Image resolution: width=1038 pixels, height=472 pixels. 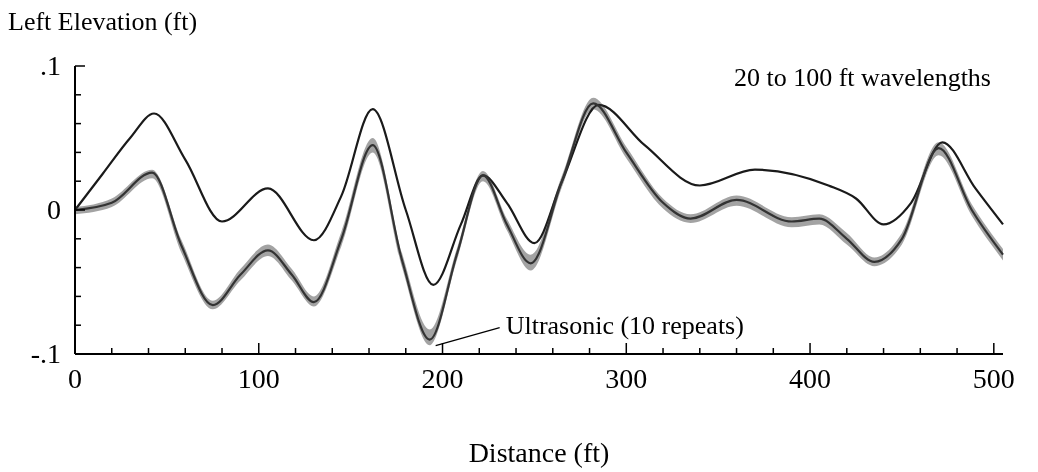 What do you see at coordinates (624, 325) in the screenshot?
I see `text: Ultrasonic (10 repeats)` at bounding box center [624, 325].